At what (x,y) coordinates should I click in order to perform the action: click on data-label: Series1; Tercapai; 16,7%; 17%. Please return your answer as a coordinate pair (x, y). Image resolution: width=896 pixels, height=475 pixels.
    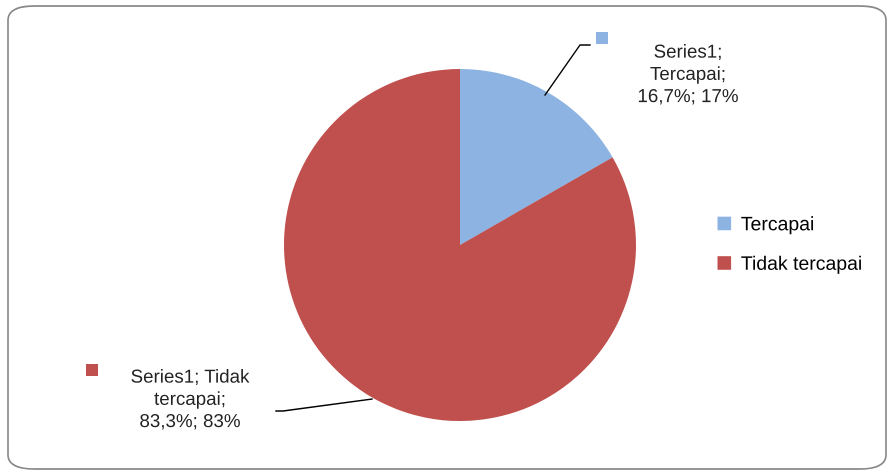
    Looking at the image, I should click on (688, 74).